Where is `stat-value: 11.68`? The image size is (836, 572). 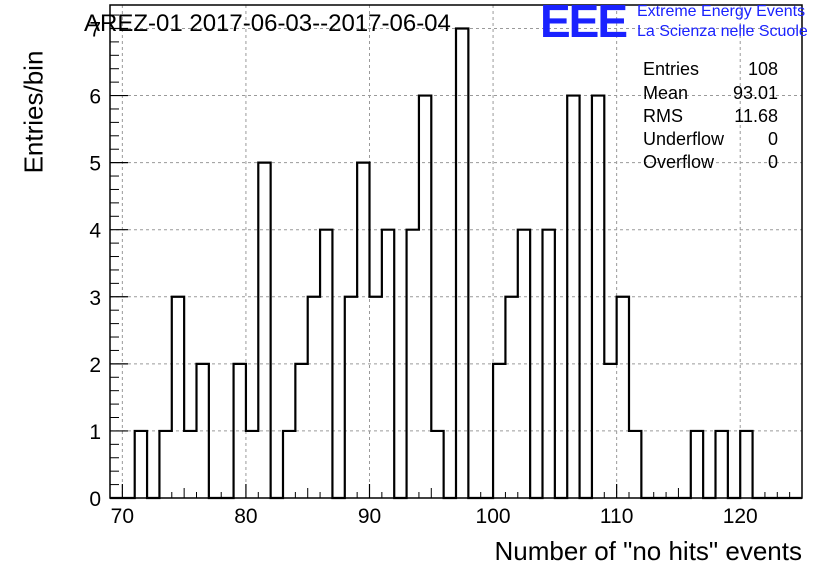
stat-value: 11.68 is located at coordinates (756, 116).